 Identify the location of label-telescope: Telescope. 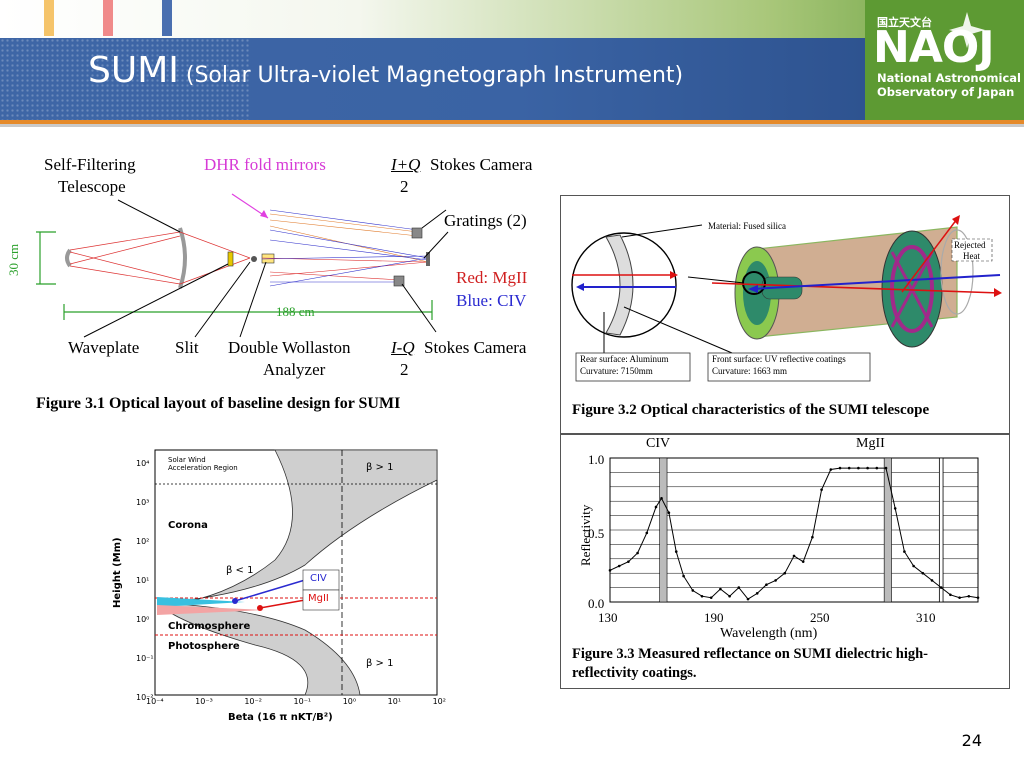
(92, 186).